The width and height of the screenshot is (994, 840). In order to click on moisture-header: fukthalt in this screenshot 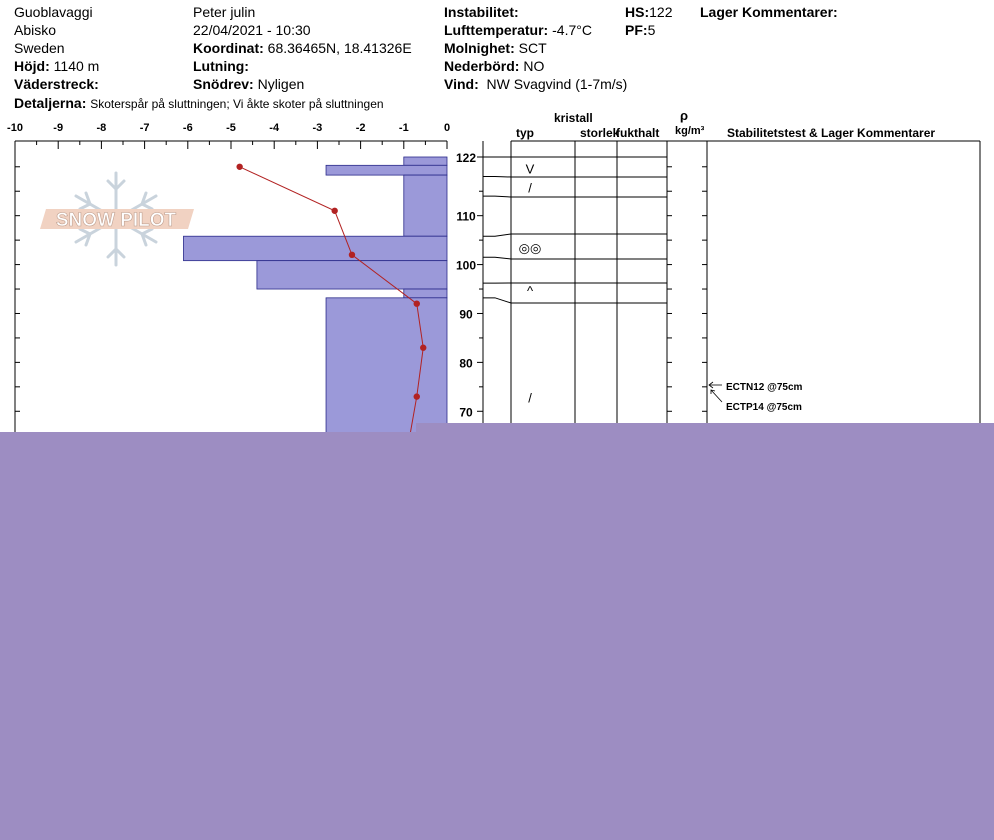, I will do `click(637, 133)`.